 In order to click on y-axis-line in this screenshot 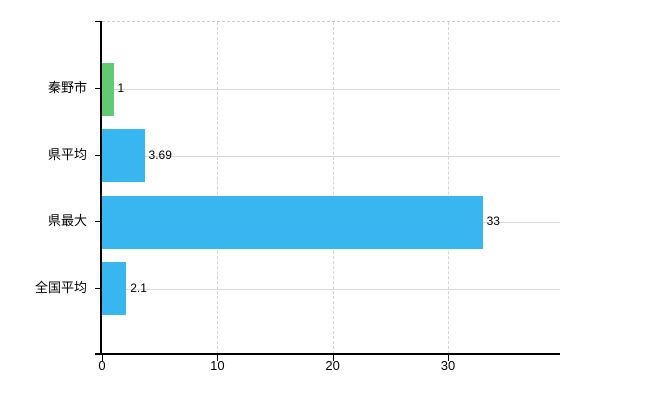, I will do `click(101, 187)`.